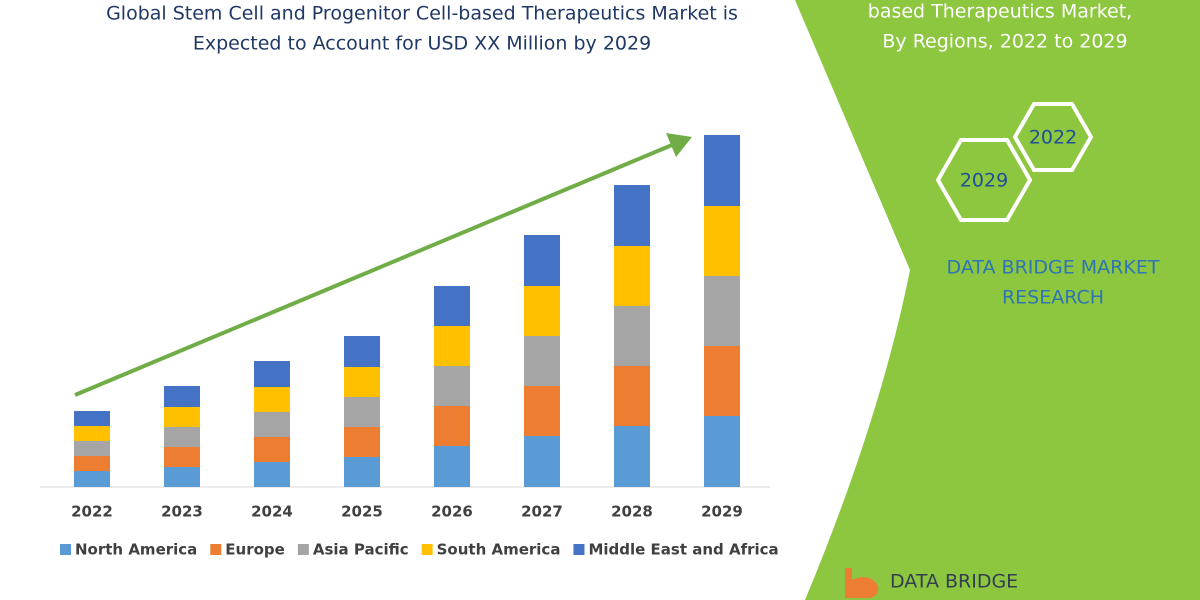  I want to click on legend-label: Europe, so click(255, 550).